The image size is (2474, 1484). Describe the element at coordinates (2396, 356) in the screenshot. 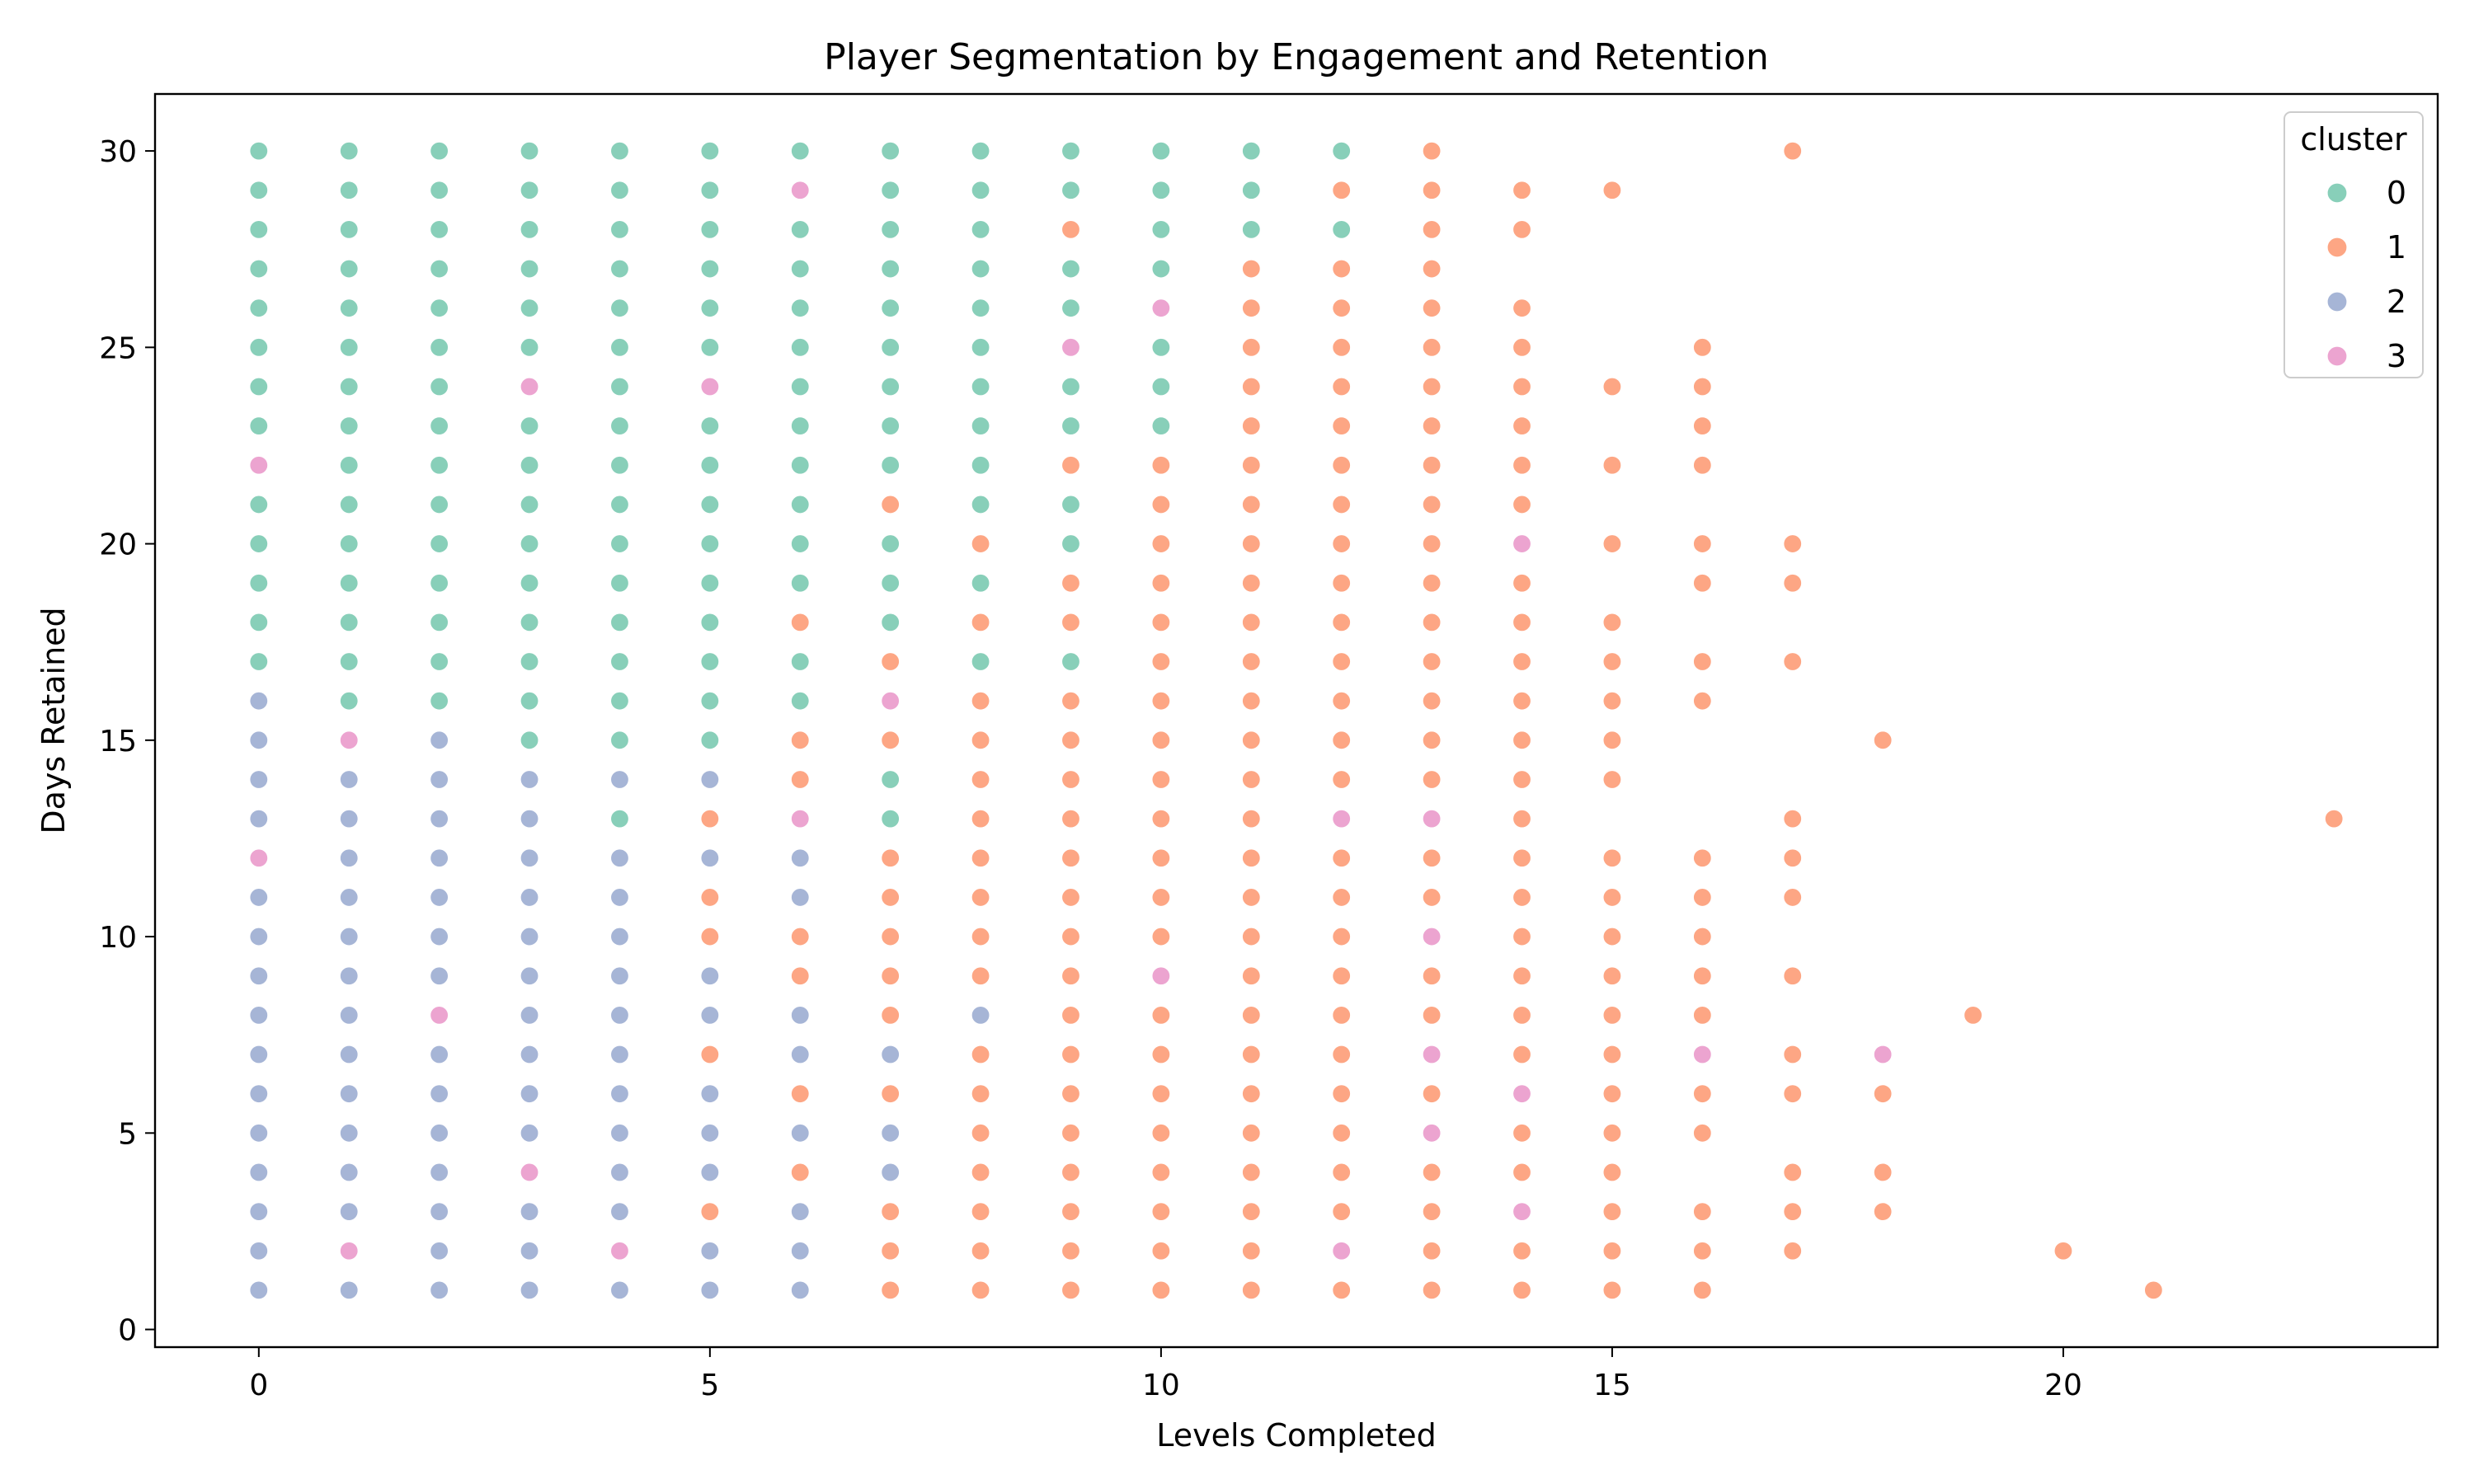

I see `legend-label-3: 3` at that location.